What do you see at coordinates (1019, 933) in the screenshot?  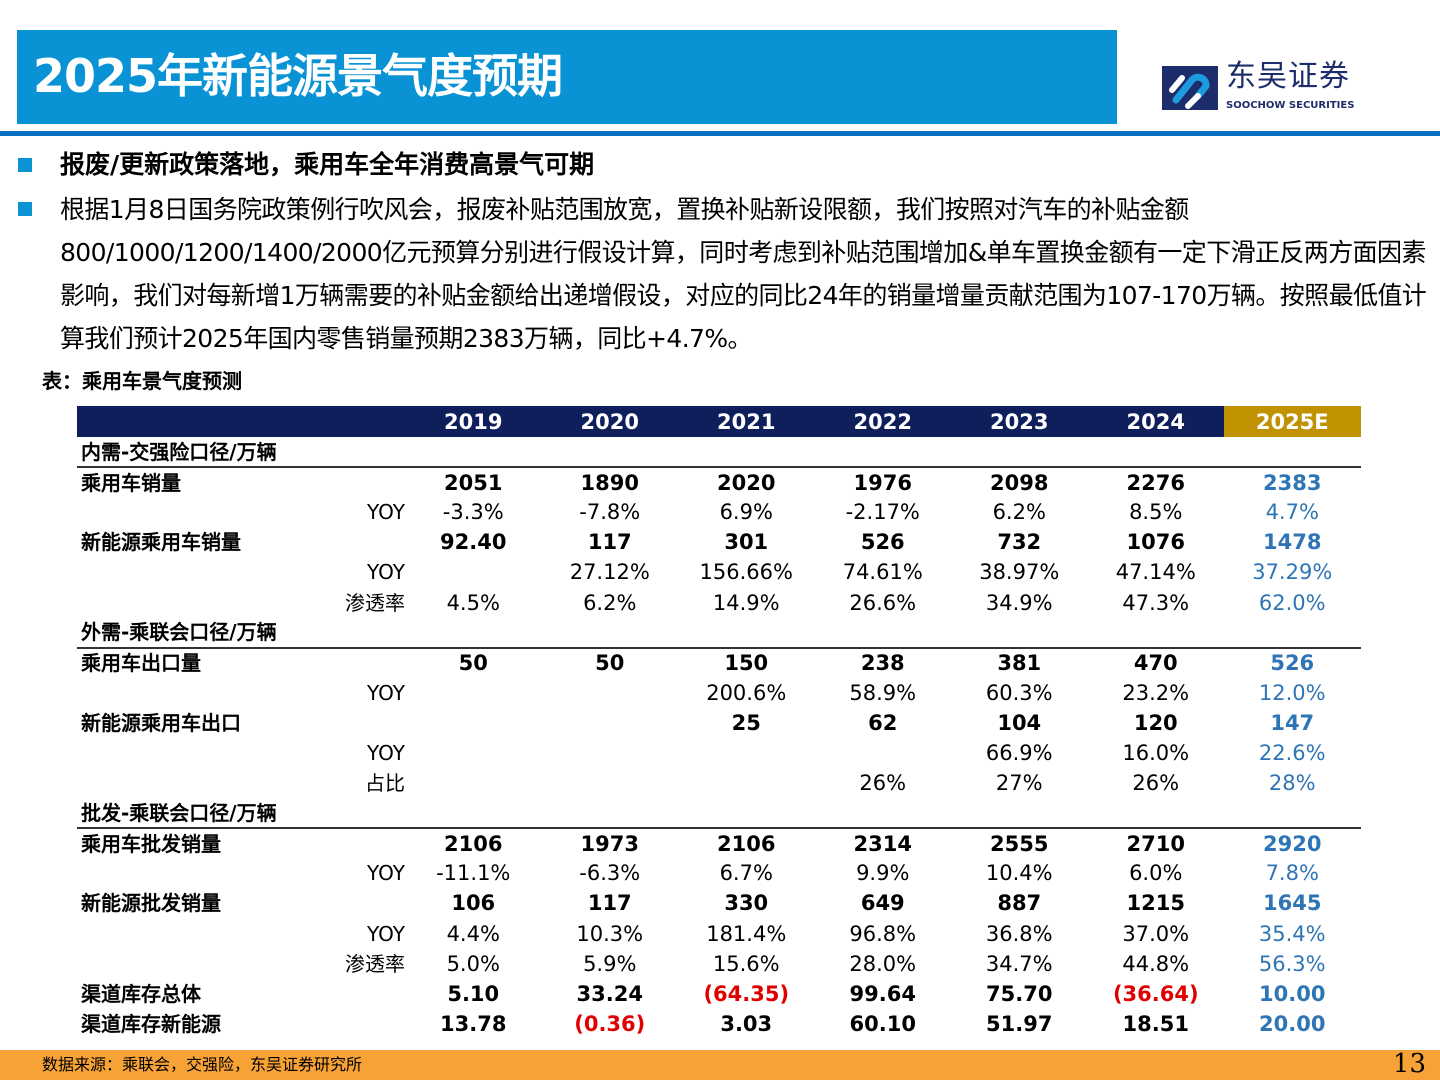 I see `table-cell: 36.8%` at bounding box center [1019, 933].